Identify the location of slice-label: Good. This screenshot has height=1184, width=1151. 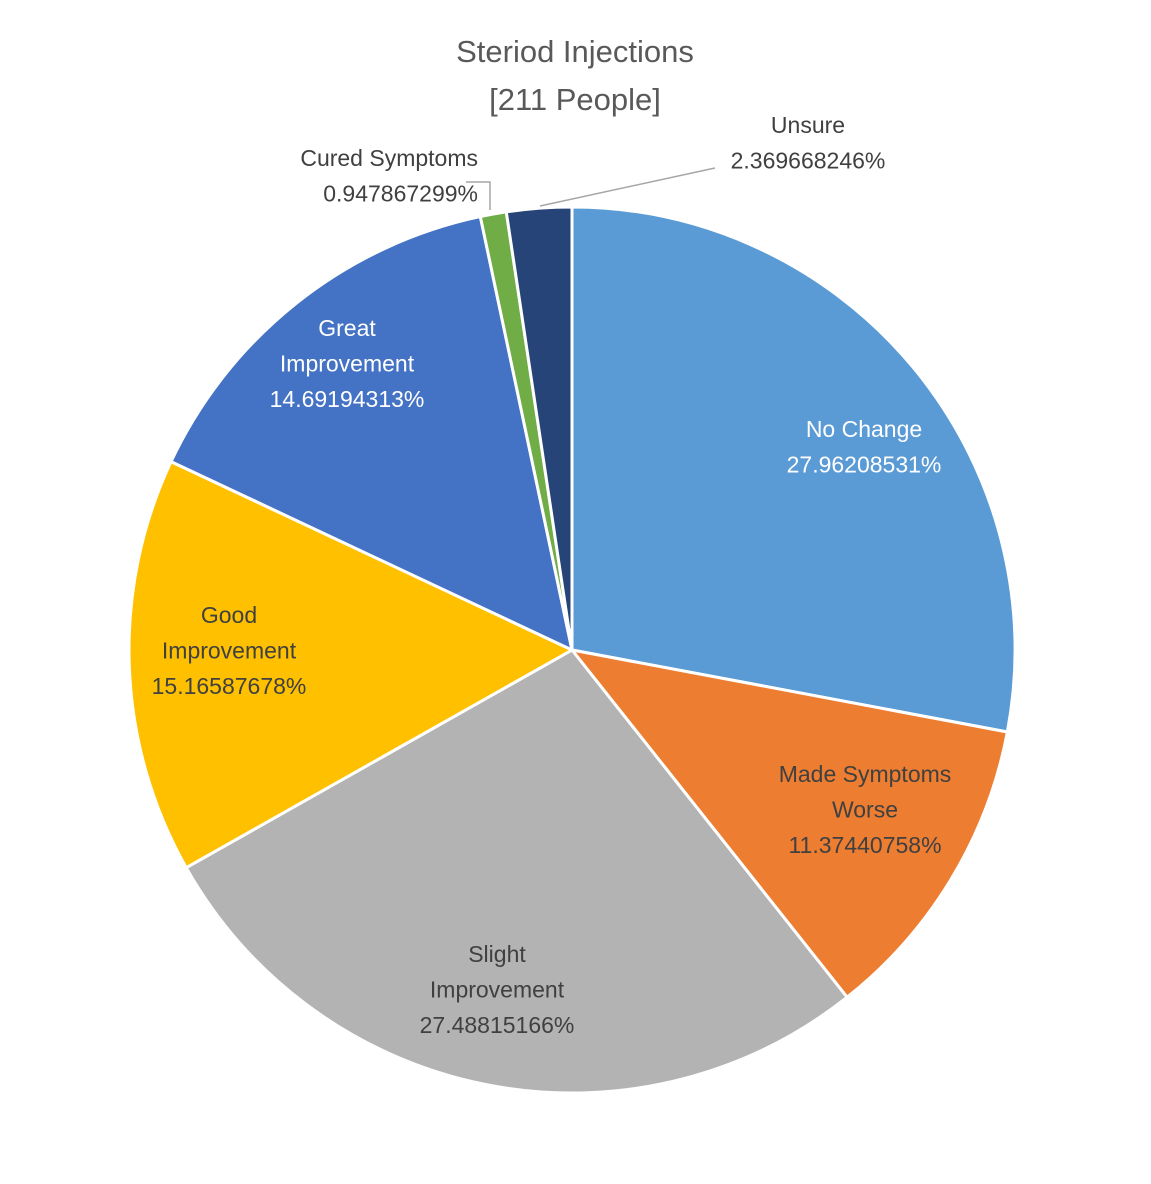
(229, 615).